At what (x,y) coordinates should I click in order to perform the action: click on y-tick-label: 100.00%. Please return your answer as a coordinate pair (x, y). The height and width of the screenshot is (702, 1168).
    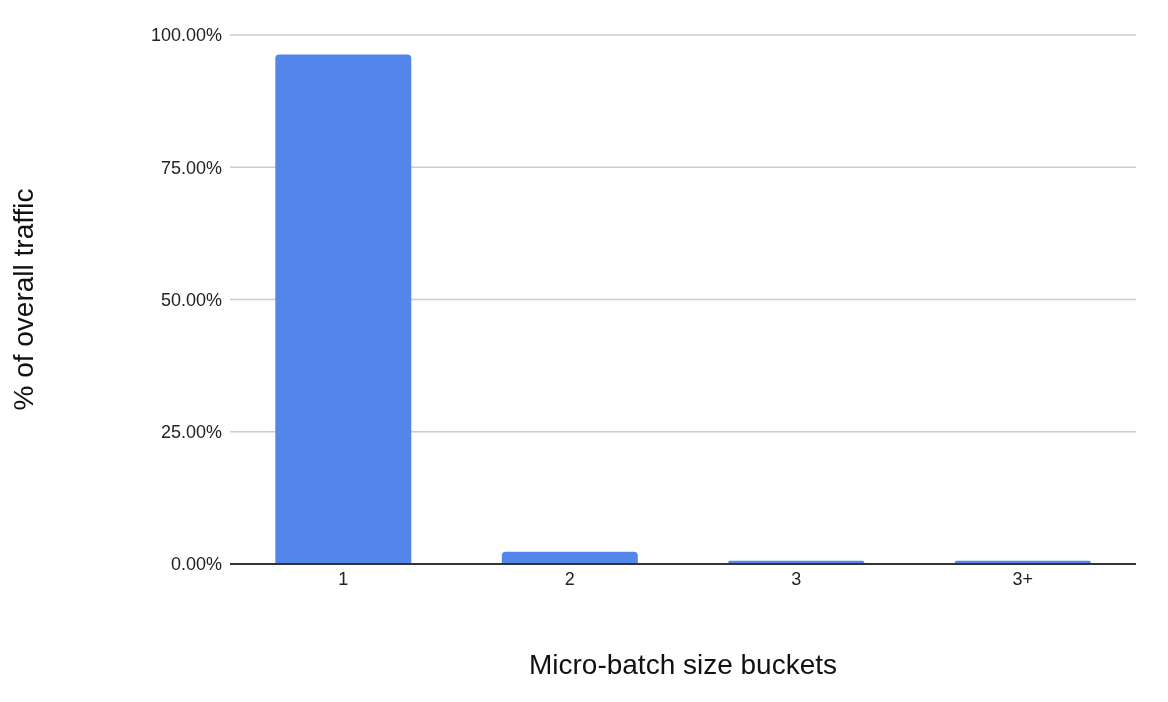
    Looking at the image, I should click on (186, 35).